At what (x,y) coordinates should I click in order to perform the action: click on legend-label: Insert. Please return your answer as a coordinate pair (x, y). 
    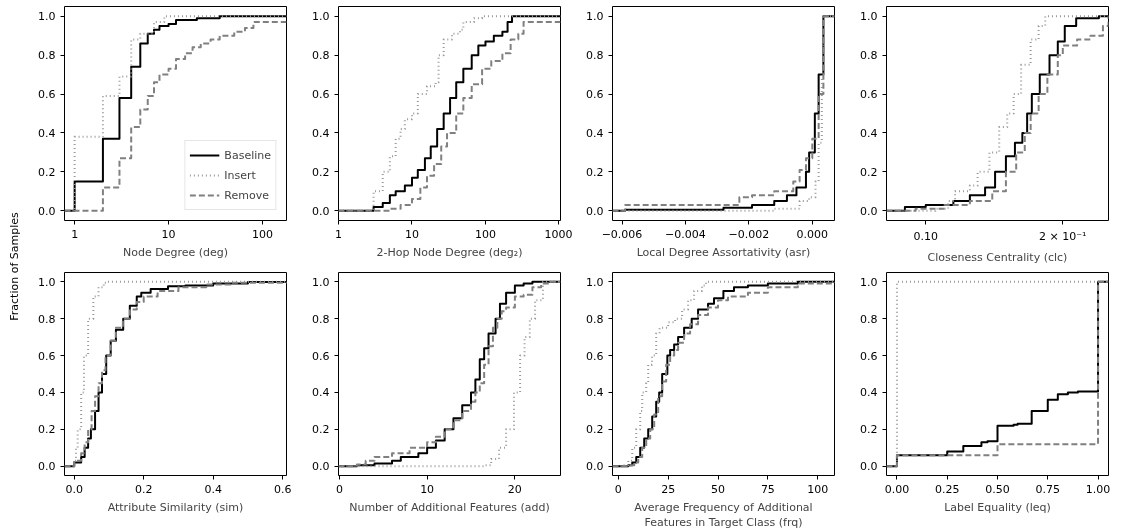
    Looking at the image, I should click on (240, 175).